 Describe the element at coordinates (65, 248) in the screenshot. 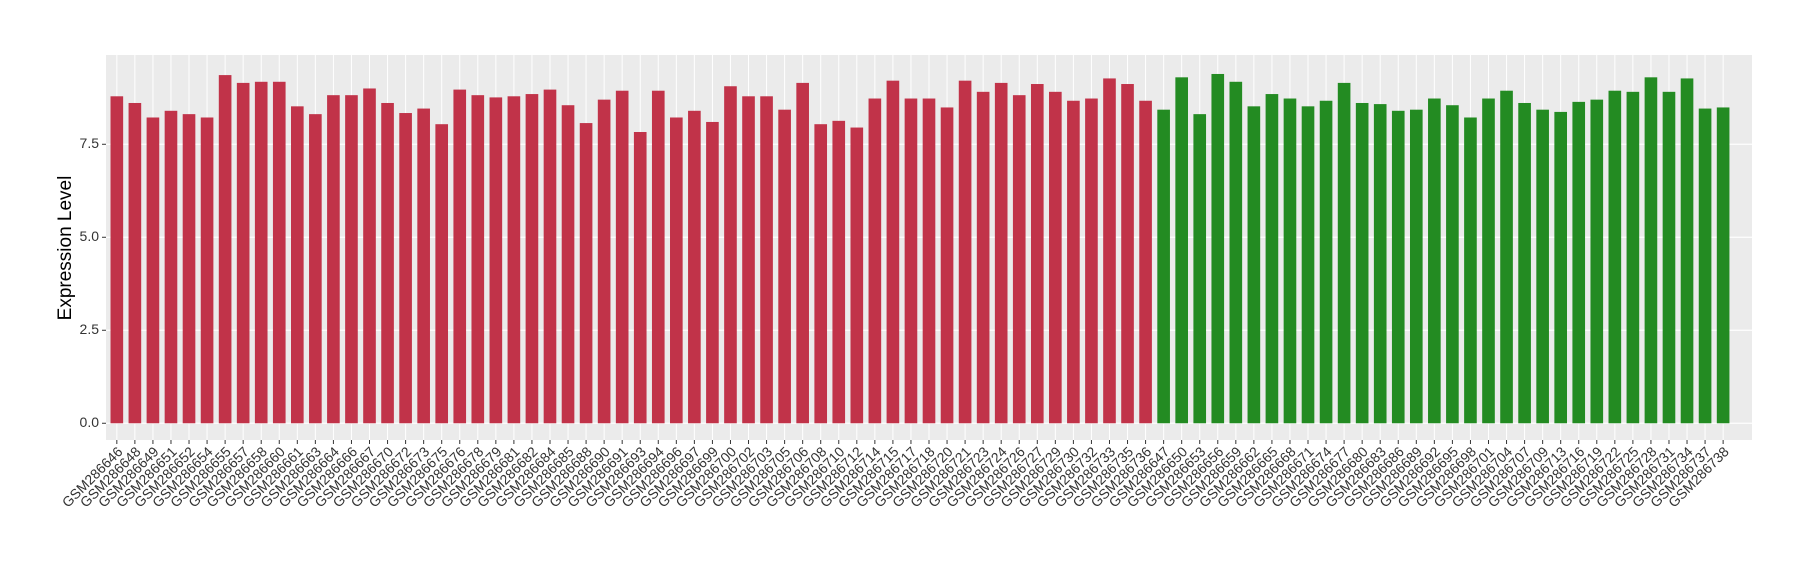

I see `y-axis-title: Expression Level` at that location.